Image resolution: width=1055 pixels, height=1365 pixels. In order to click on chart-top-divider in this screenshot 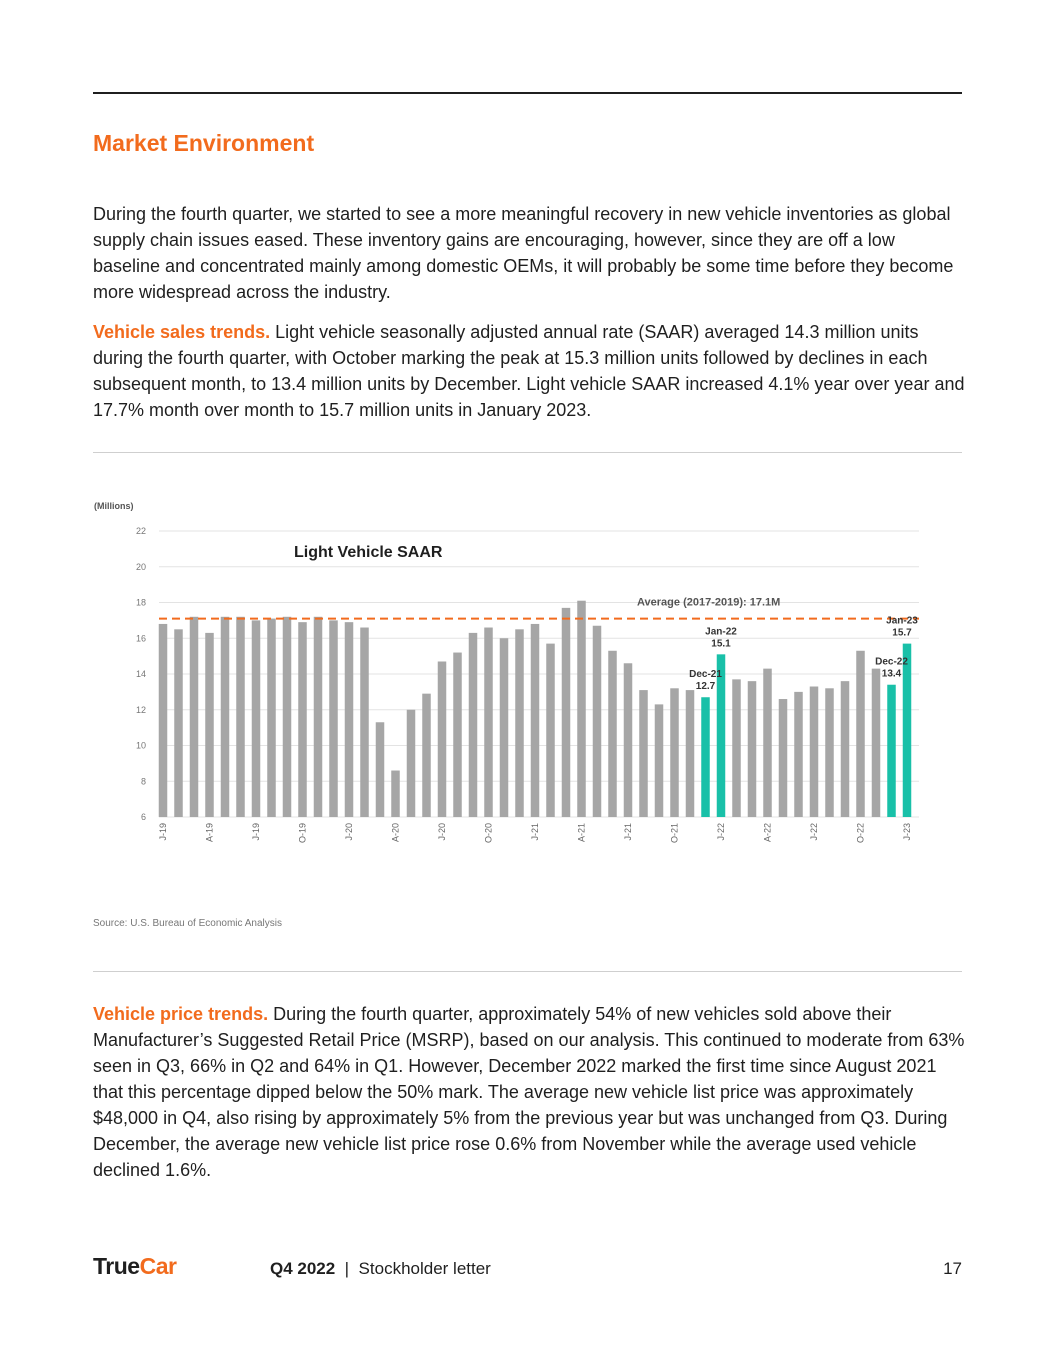, I will do `click(527, 452)`.